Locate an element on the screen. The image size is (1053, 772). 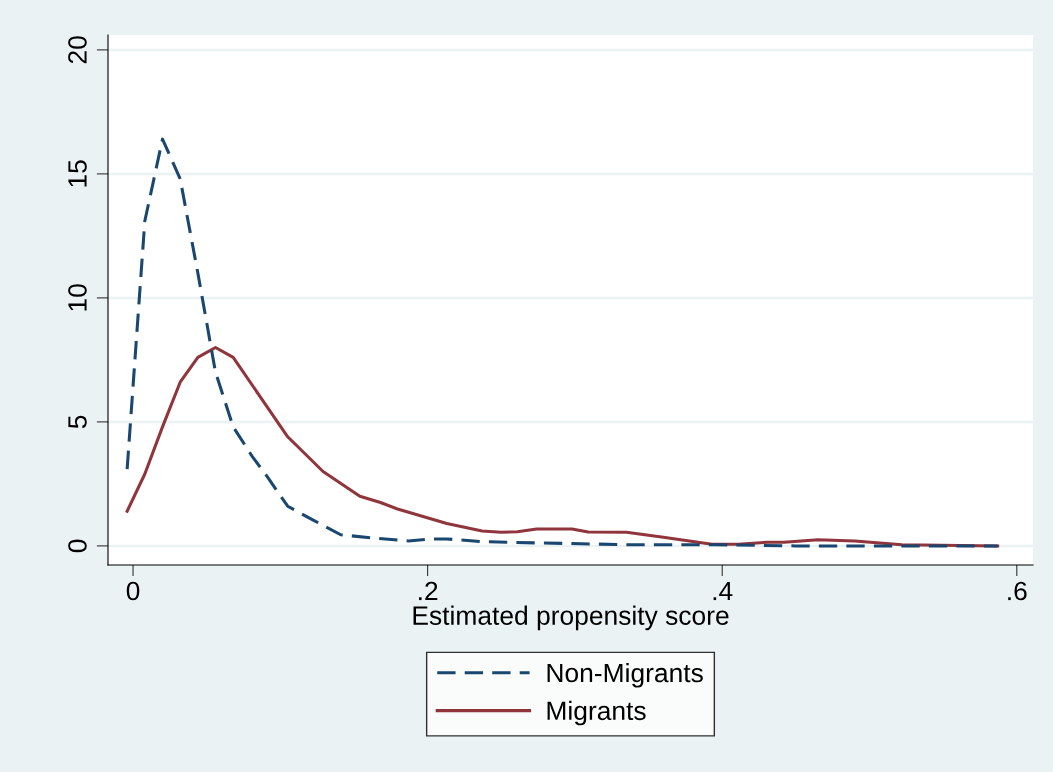
y-tick-label: 15 is located at coordinates (77, 173).